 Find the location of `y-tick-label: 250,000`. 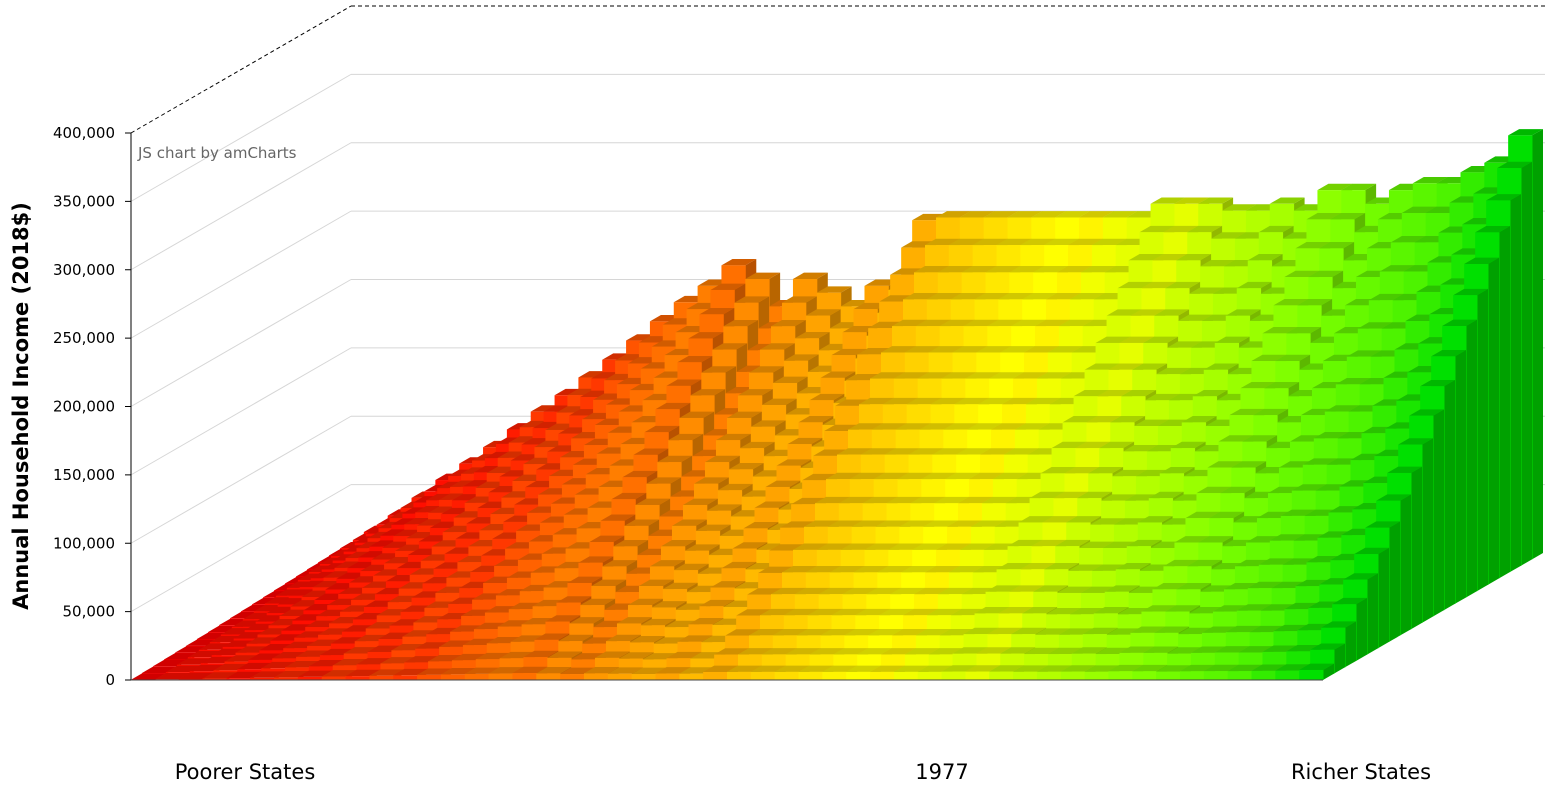

y-tick-label: 250,000 is located at coordinates (84, 338).